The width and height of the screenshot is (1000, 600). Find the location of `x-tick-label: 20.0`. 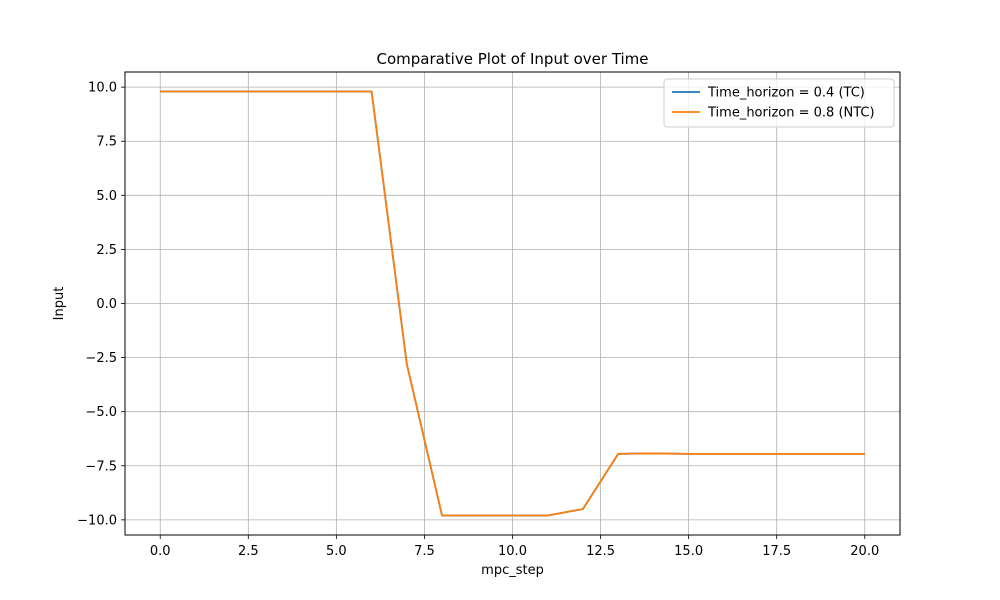

x-tick-label: 20.0 is located at coordinates (864, 551).